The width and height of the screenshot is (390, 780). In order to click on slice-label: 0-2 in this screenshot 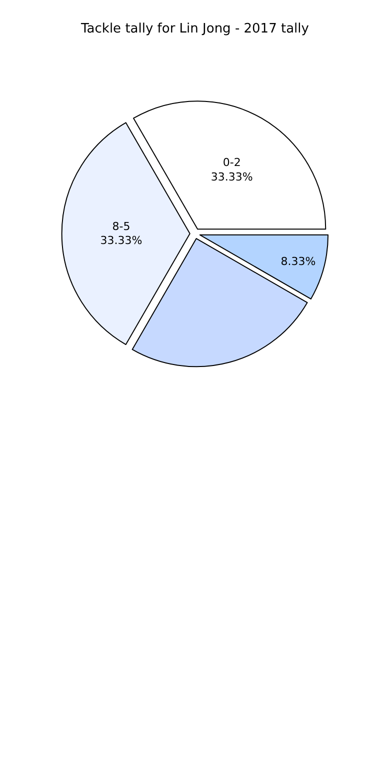, I will do `click(231, 163)`.